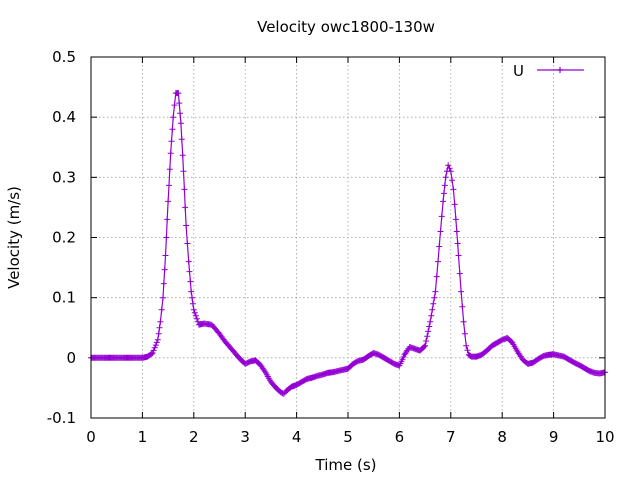 The image size is (640, 480). What do you see at coordinates (297, 437) in the screenshot?
I see `x-tick-label: 4` at bounding box center [297, 437].